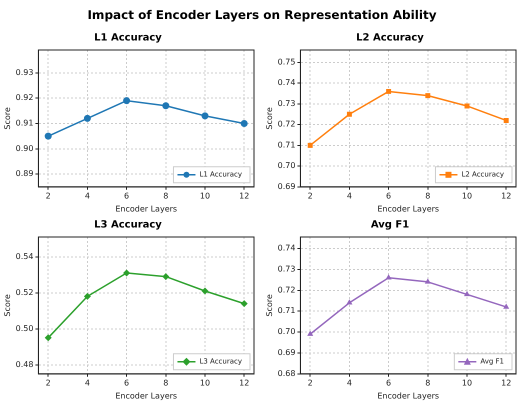  Describe the element at coordinates (25, 364) in the screenshot. I see `y-tick-label: 0.48` at that location.